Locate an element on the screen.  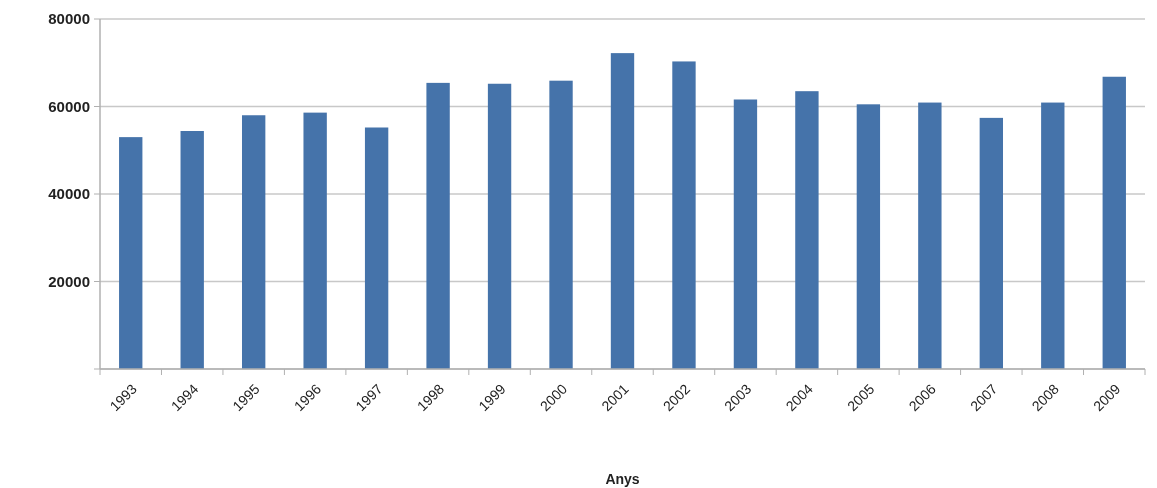
x-axis-title: Anys is located at coordinates (622, 479).